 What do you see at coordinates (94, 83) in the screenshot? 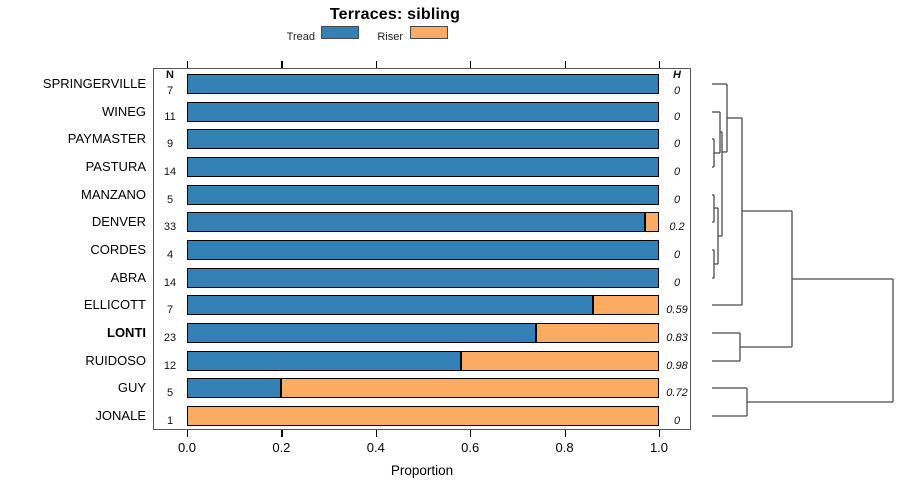
I see `row-label-springerville: SPRINGERVILLE` at bounding box center [94, 83].